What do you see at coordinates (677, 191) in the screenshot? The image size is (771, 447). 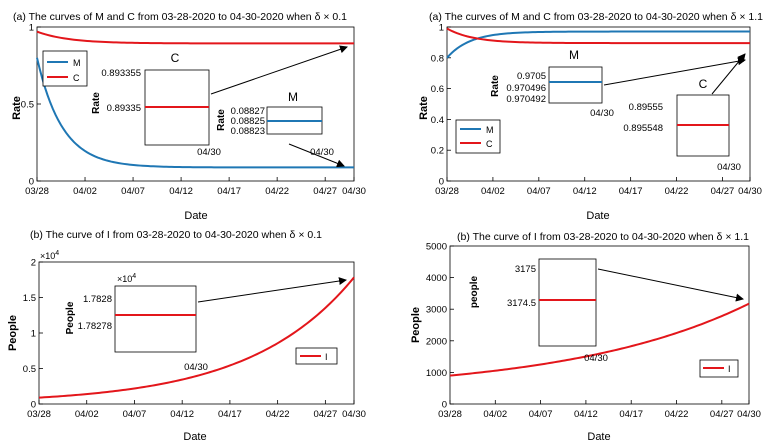 I see `a2-x-tick-label: 04/22` at bounding box center [677, 191].